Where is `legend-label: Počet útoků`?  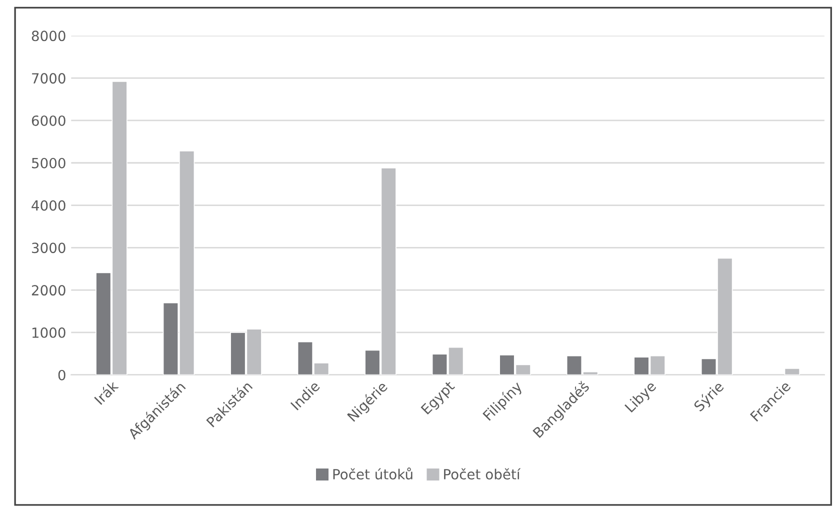 legend-label: Počet útoků is located at coordinates (372, 474).